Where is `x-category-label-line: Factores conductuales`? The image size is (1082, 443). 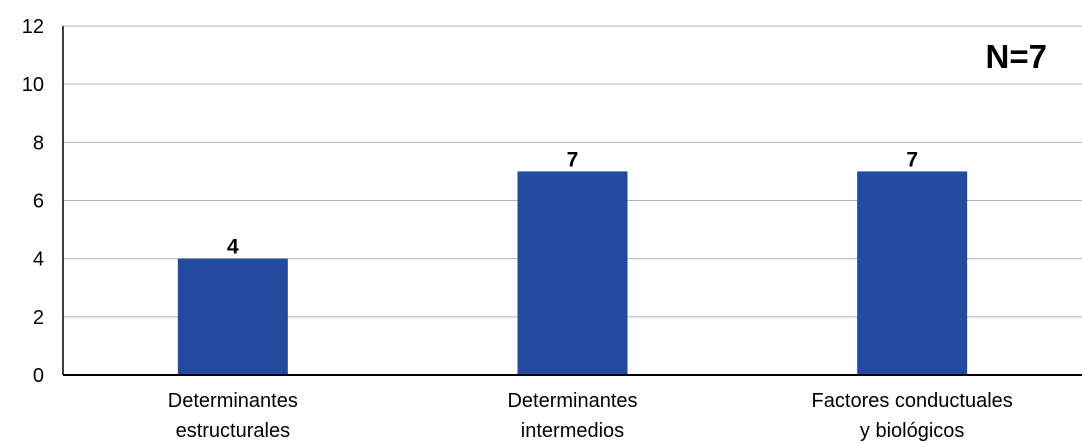
x-category-label-line: Factores conductuales is located at coordinates (912, 401).